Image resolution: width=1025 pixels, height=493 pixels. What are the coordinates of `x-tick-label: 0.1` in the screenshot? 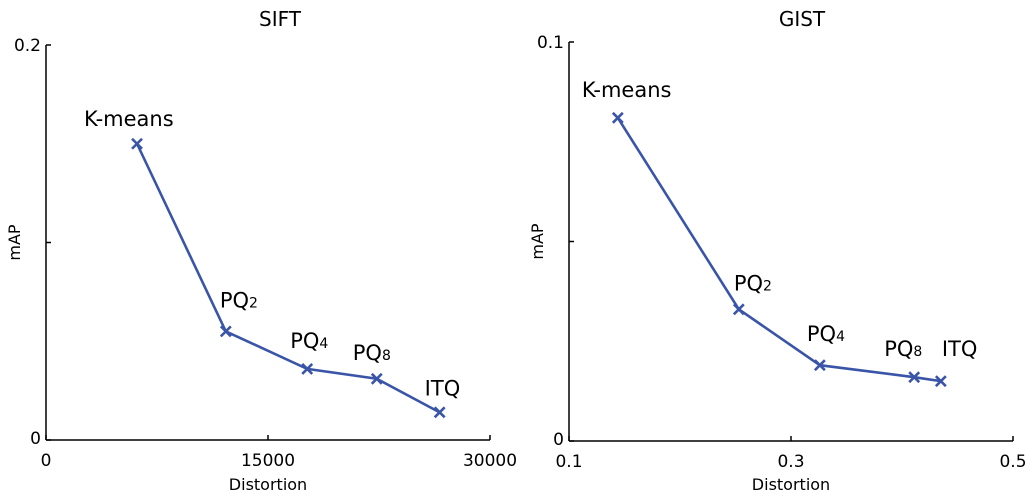 It's located at (568, 462).